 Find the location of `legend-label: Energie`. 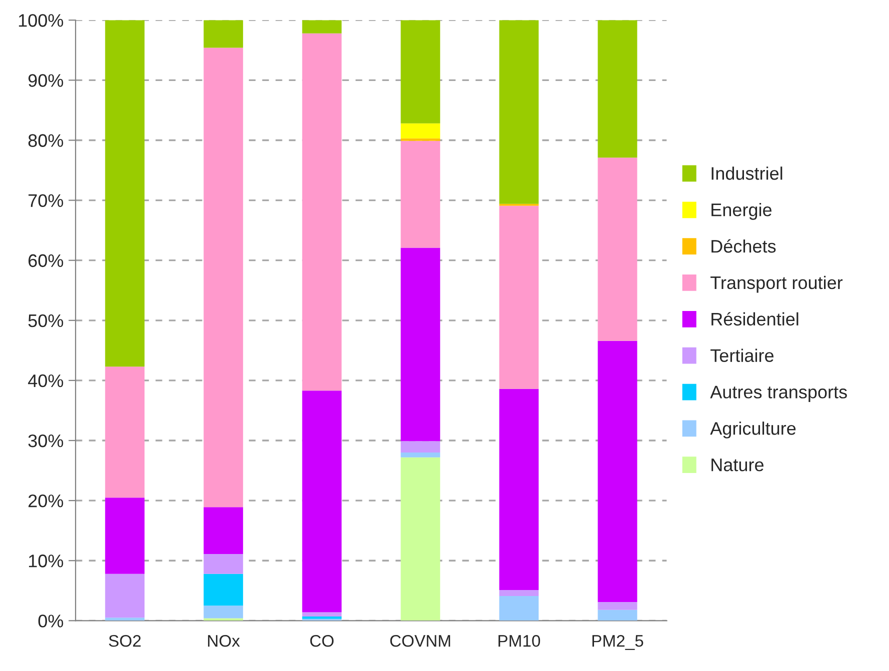

legend-label: Energie is located at coordinates (742, 211).